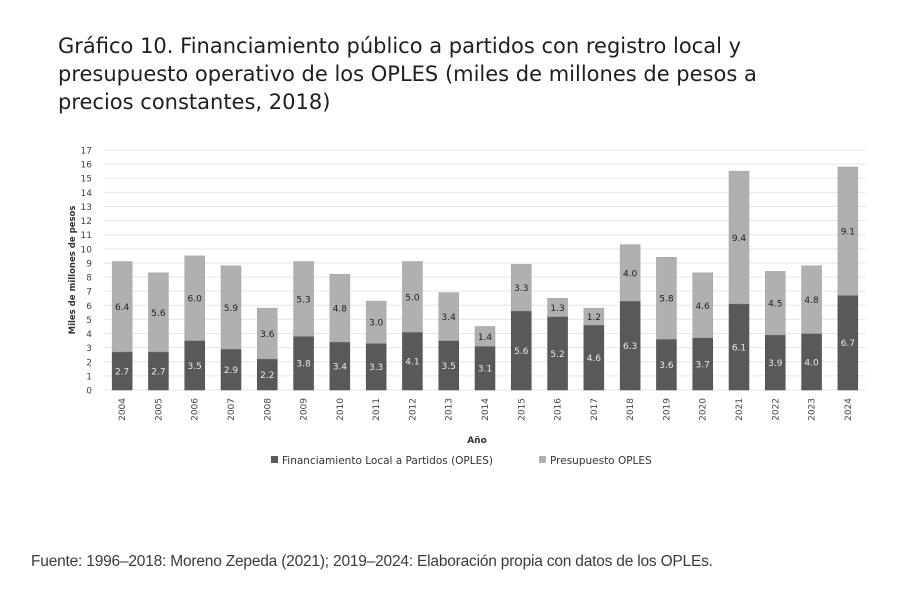 The image size is (921, 599). I want to click on x-tick-label: 2007, so click(232, 409).